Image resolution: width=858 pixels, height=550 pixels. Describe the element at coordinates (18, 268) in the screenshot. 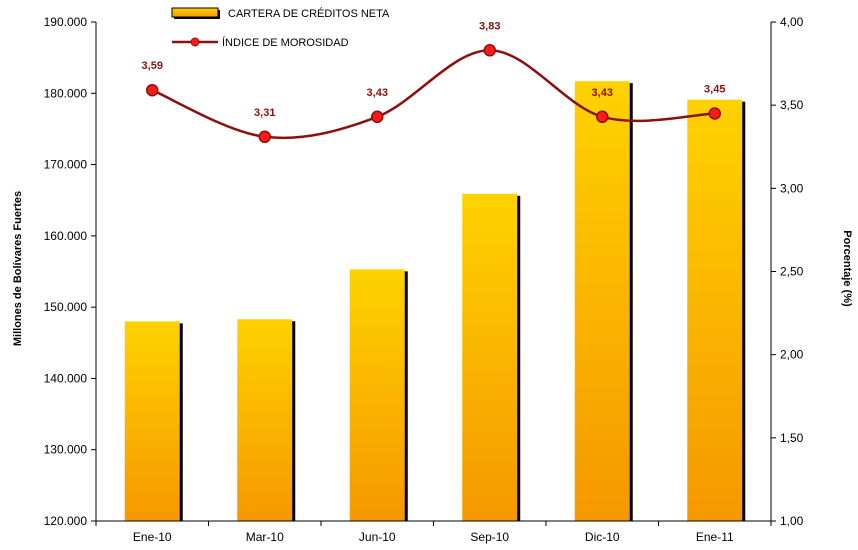

I see `y-axis-title: Millones de Bolívares Fuertes` at that location.